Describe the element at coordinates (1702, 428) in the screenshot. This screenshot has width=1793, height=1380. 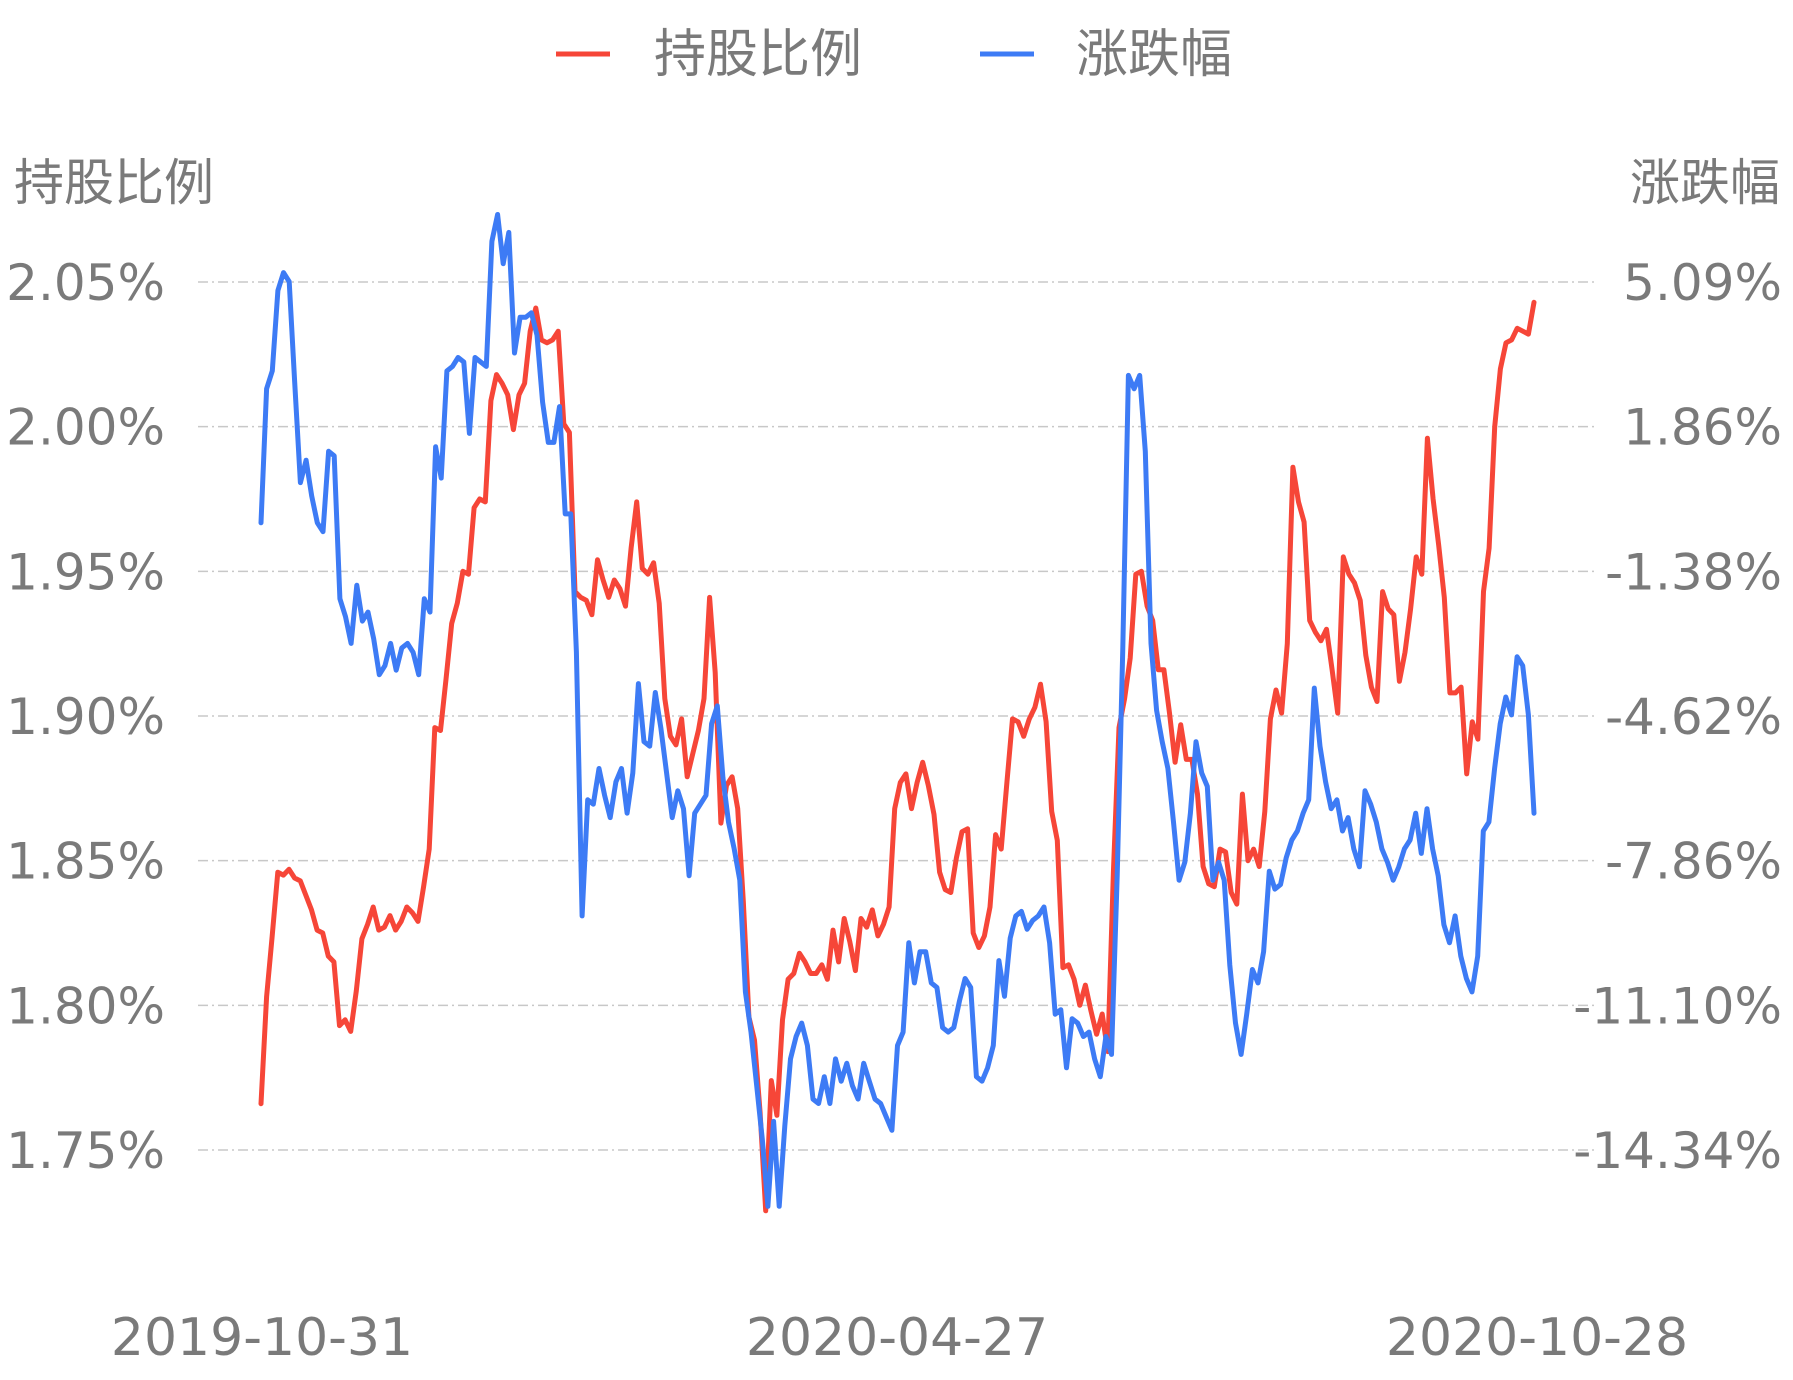
I see `y-right-tick-label: 1.86%` at that location.